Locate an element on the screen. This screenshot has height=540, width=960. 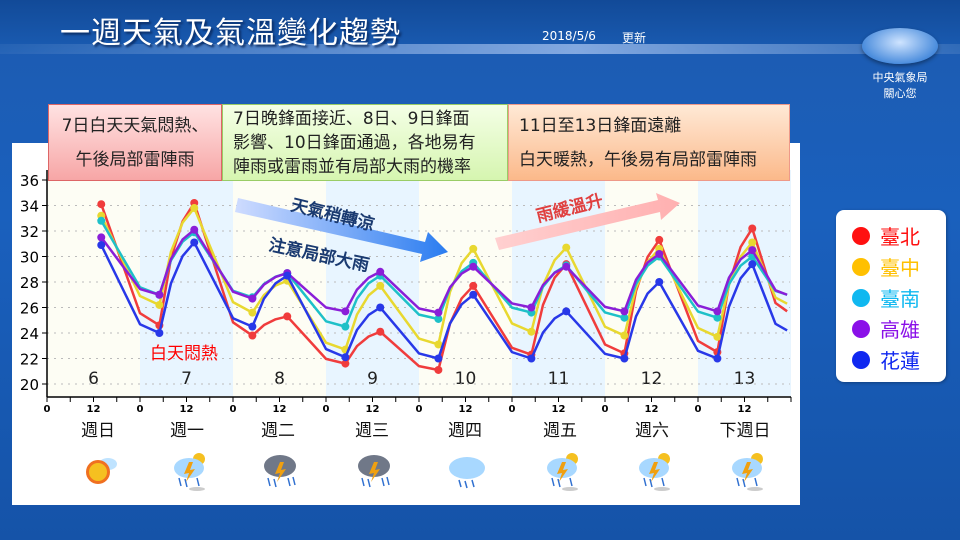
weekday-label: 週四 is located at coordinates (465, 431).